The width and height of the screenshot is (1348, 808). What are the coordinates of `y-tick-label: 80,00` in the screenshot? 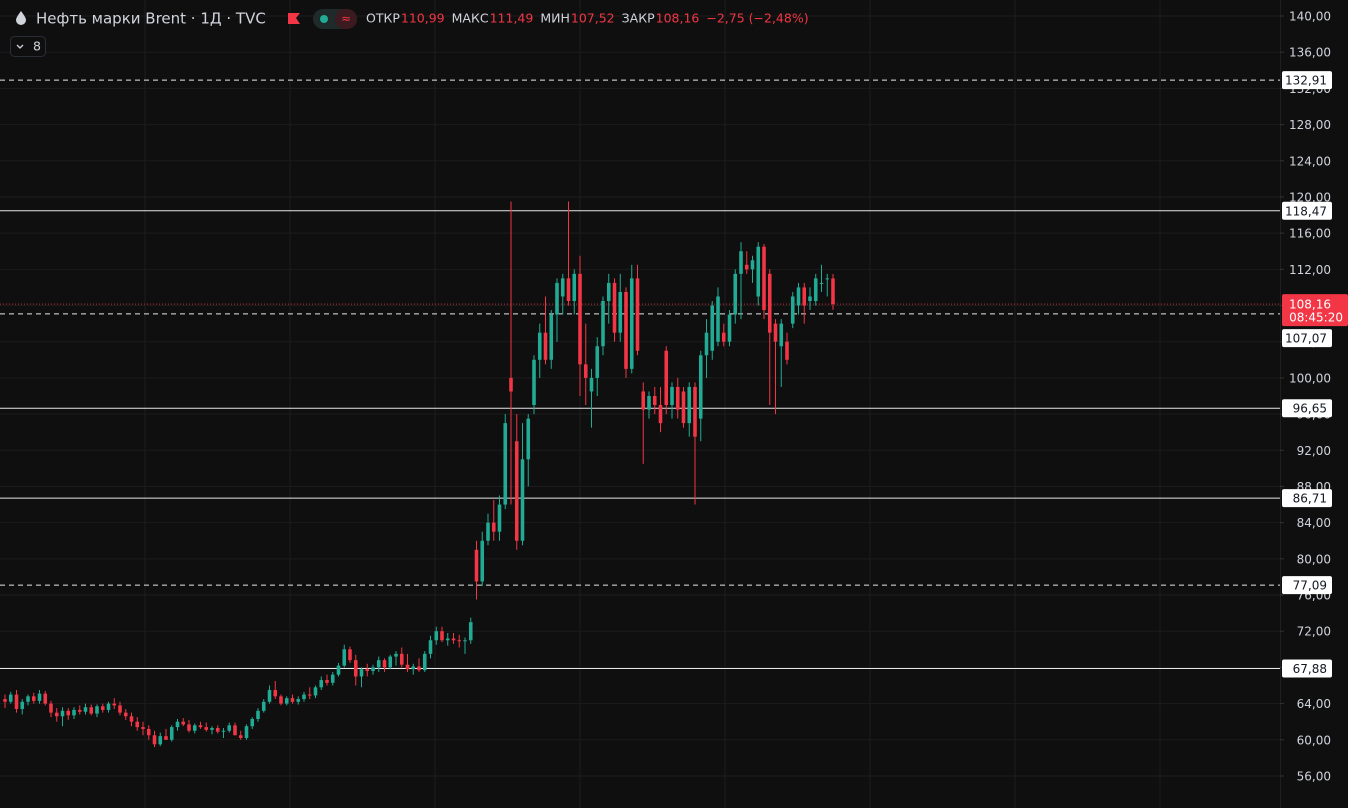 It's located at (1314, 559).